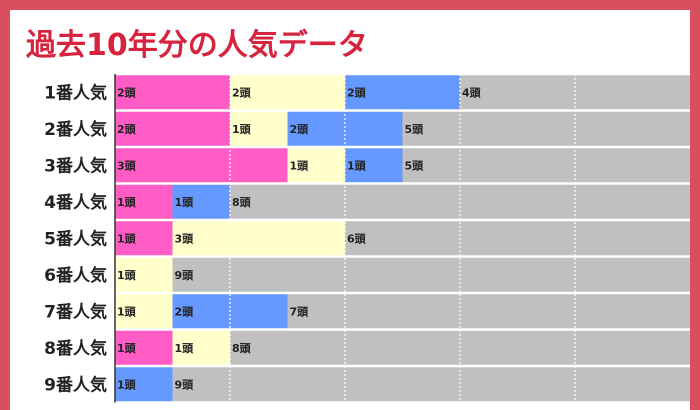  I want to click on bar-segment-label: 4頭, so click(472, 92).